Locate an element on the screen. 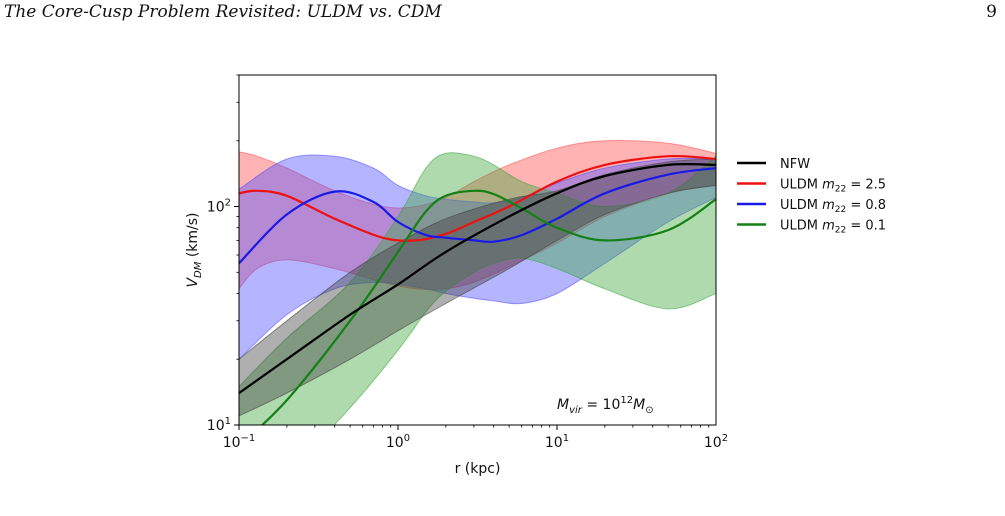 This screenshot has height=516, width=1005. annotation: Mvir = 1012M⊙ is located at coordinates (605, 405).